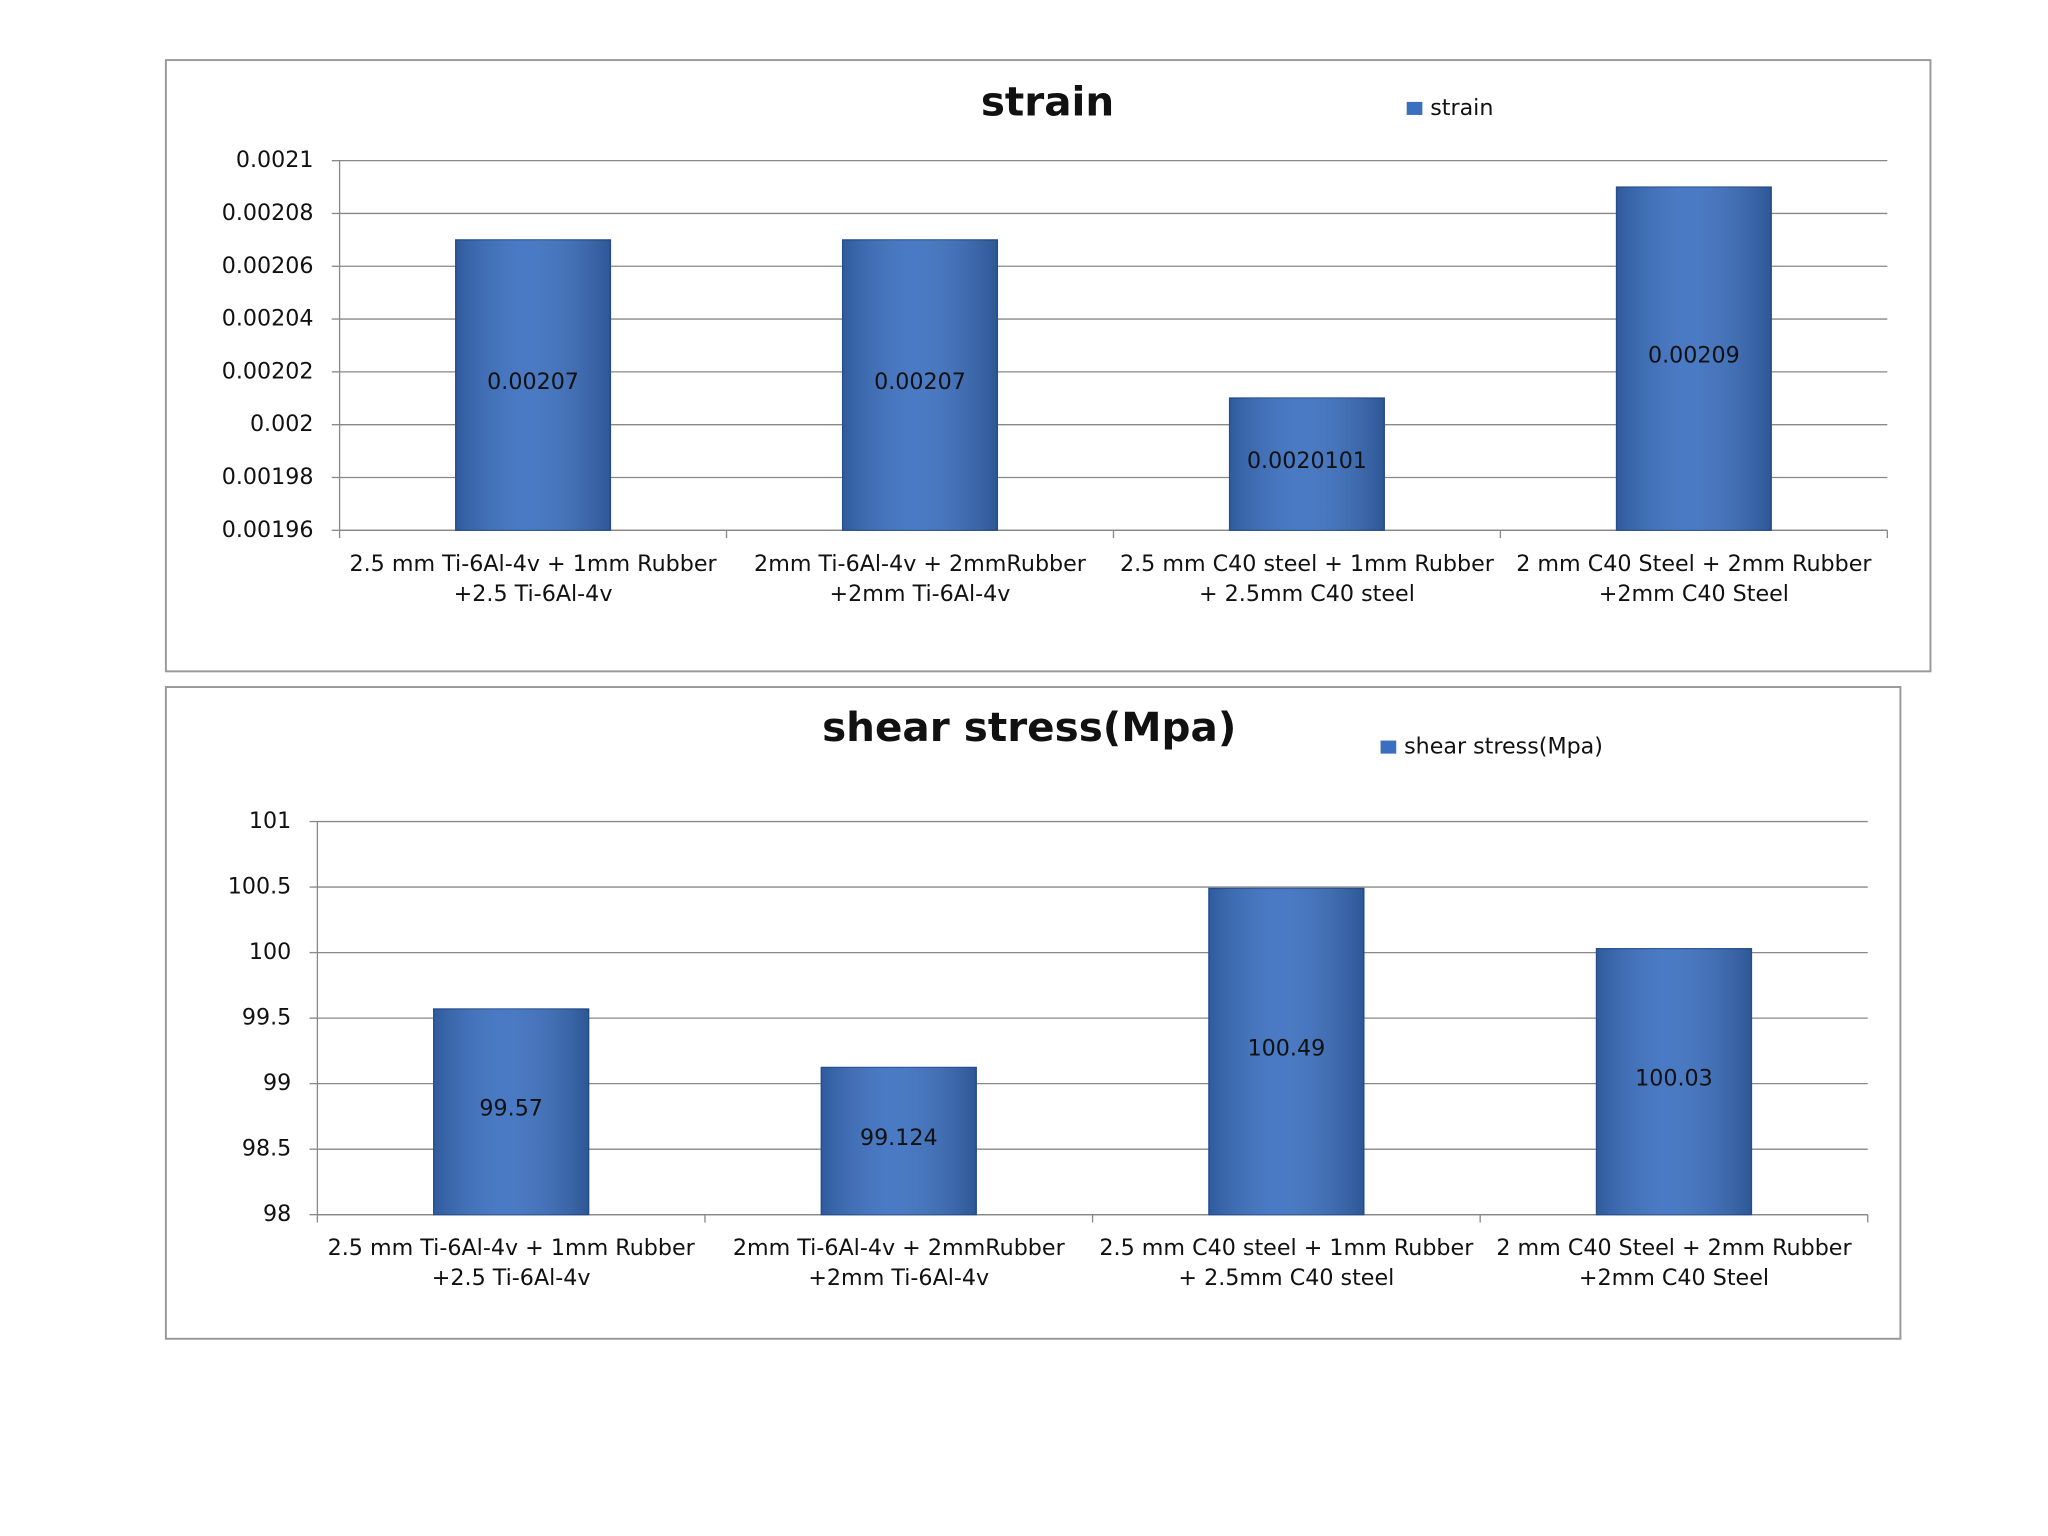 The width and height of the screenshot is (2048, 1536). What do you see at coordinates (266, 1149) in the screenshot?
I see `y-tick-label: 98.5` at bounding box center [266, 1149].